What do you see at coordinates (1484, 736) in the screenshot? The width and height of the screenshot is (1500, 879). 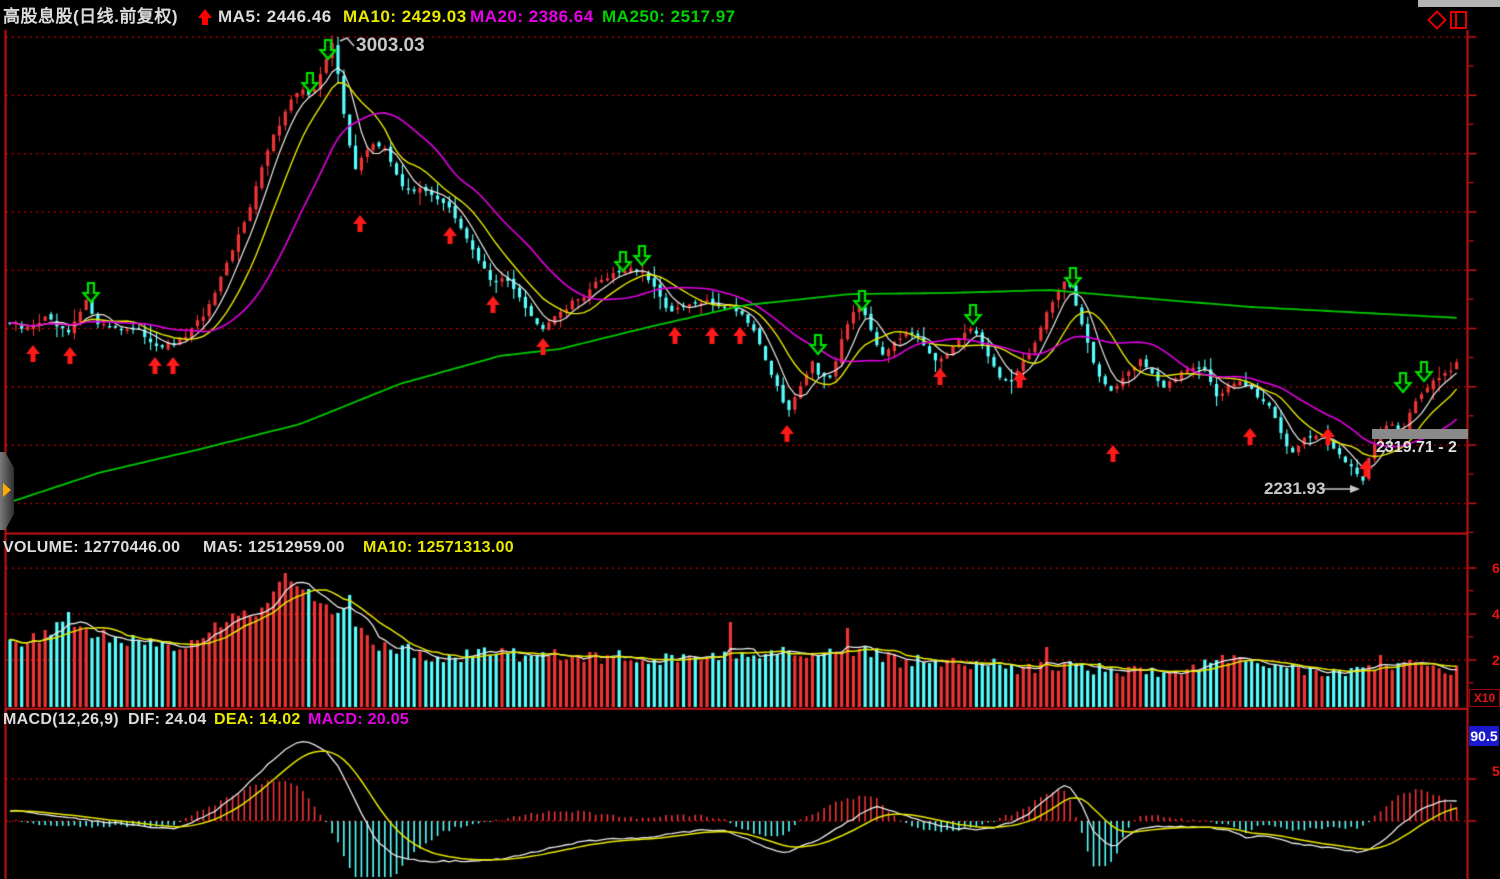 I see `macd-axis-badge: 90.5` at bounding box center [1484, 736].